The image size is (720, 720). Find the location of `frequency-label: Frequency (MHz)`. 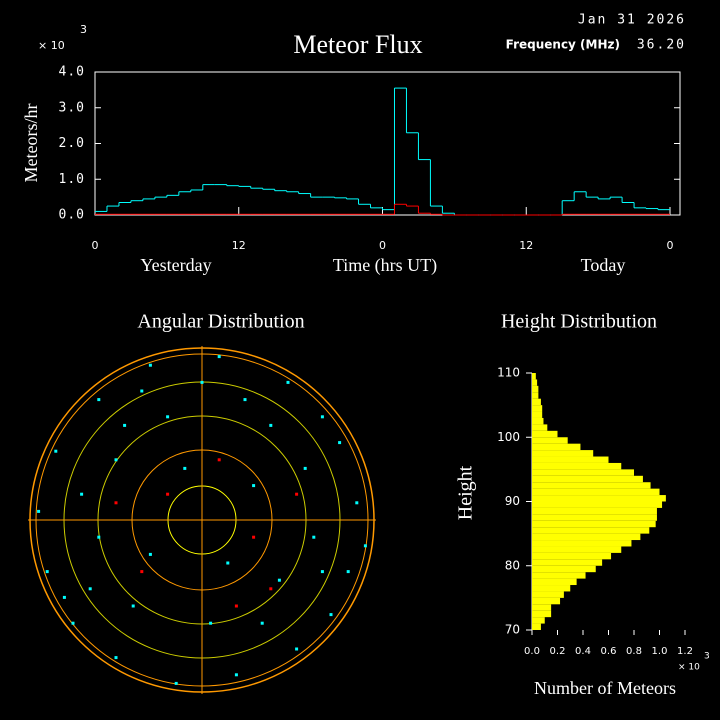

frequency-label: Frequency (MHz) is located at coordinates (563, 45).